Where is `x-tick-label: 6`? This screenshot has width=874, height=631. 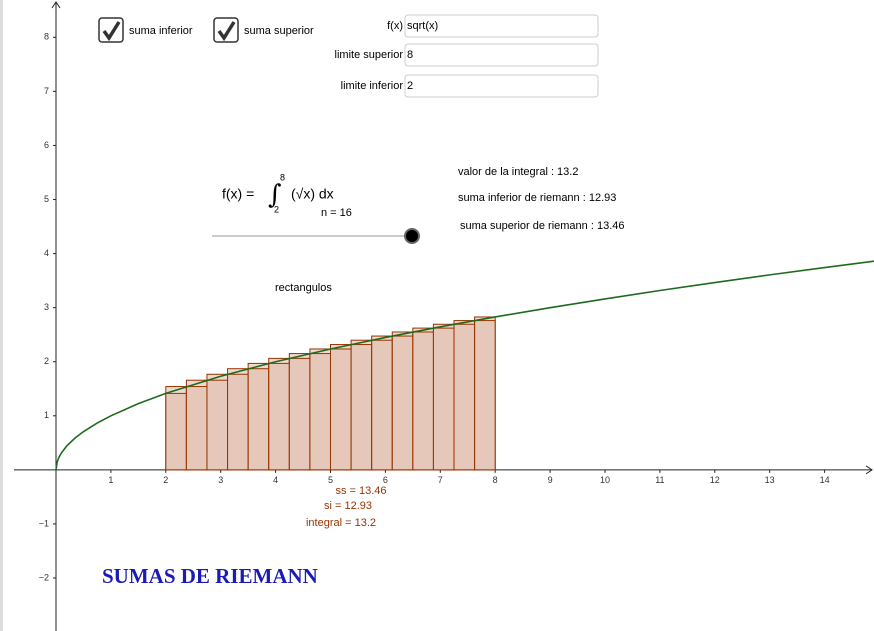
x-tick-label: 6 is located at coordinates (385, 480).